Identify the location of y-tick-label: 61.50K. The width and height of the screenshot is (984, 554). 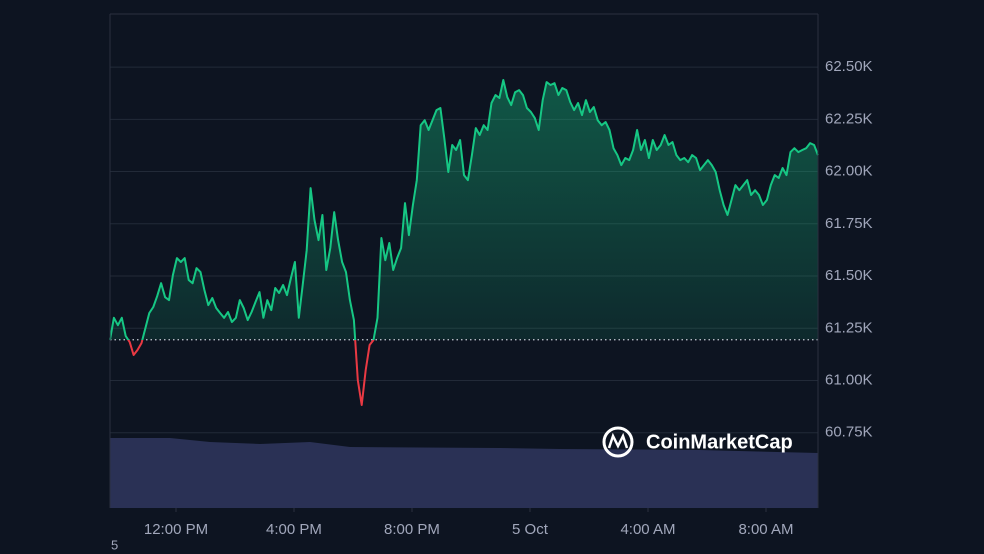
(849, 275).